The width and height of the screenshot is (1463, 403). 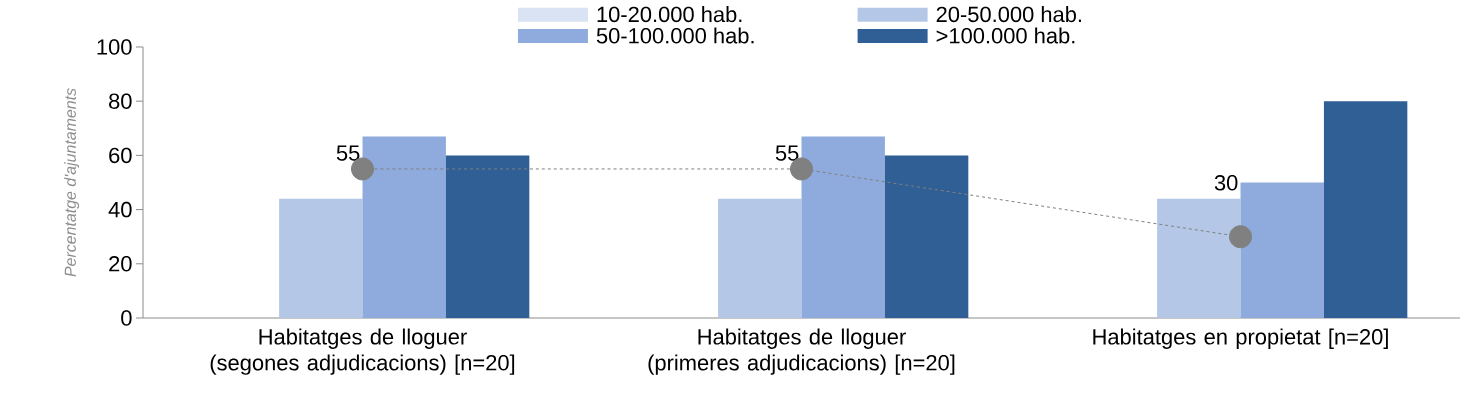 What do you see at coordinates (1240, 338) in the screenshot?
I see `x-tick-label: Habitatges en propietat [n=20]` at bounding box center [1240, 338].